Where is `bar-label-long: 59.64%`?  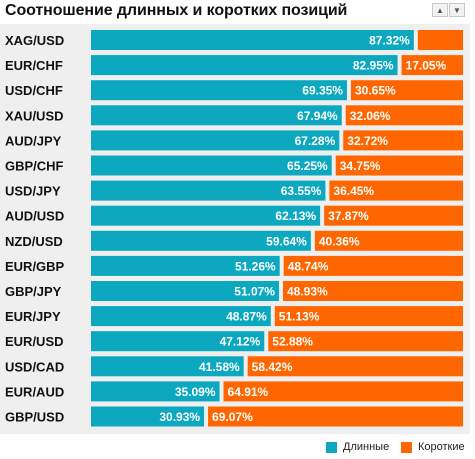
bar-label-long: 59.64% is located at coordinates (286, 241).